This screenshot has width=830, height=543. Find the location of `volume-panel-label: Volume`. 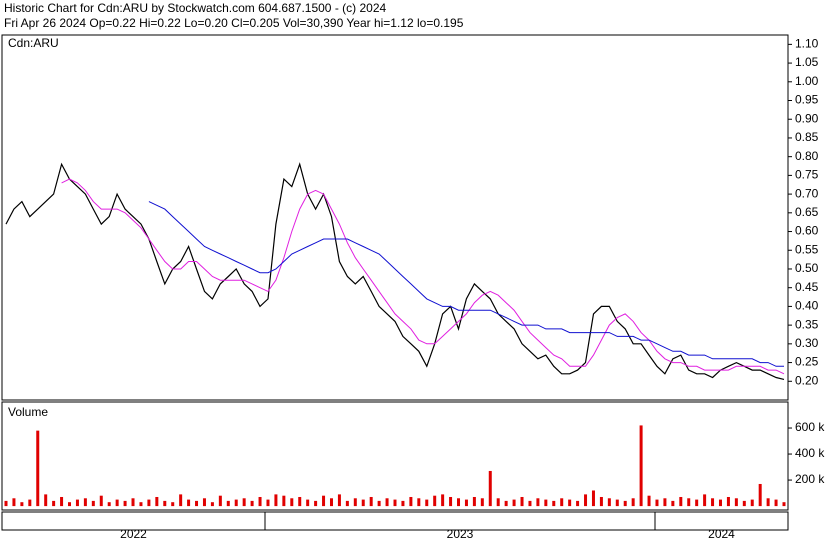

volume-panel-label: Volume is located at coordinates (28, 412).